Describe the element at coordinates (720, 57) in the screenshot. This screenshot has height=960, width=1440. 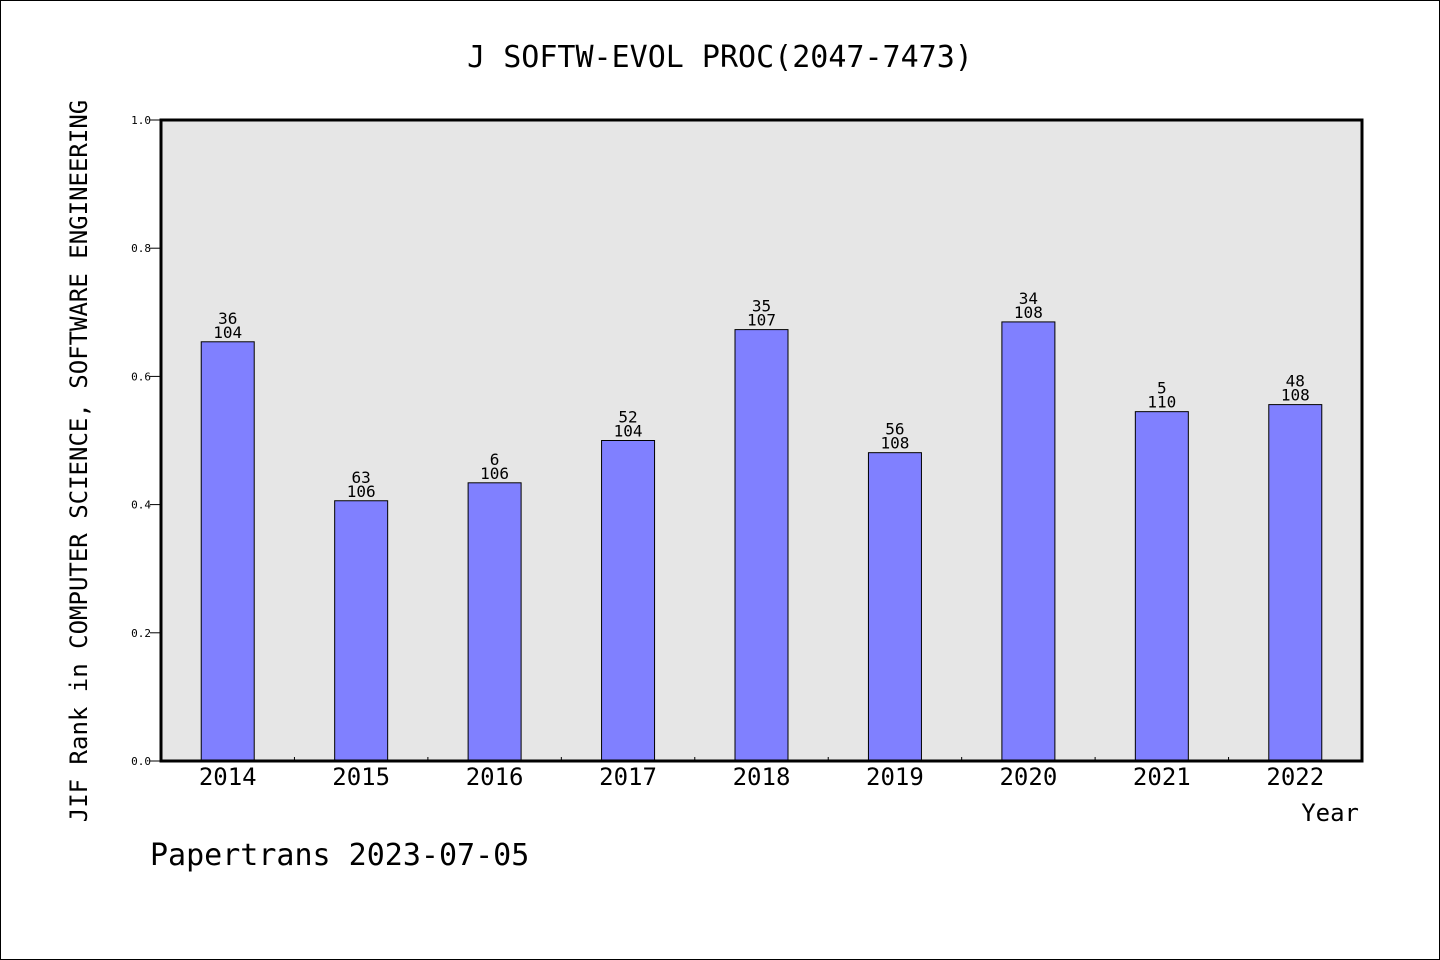
I see `chart-title: J SOFTW-EVOL PROC(2047-7473)` at that location.